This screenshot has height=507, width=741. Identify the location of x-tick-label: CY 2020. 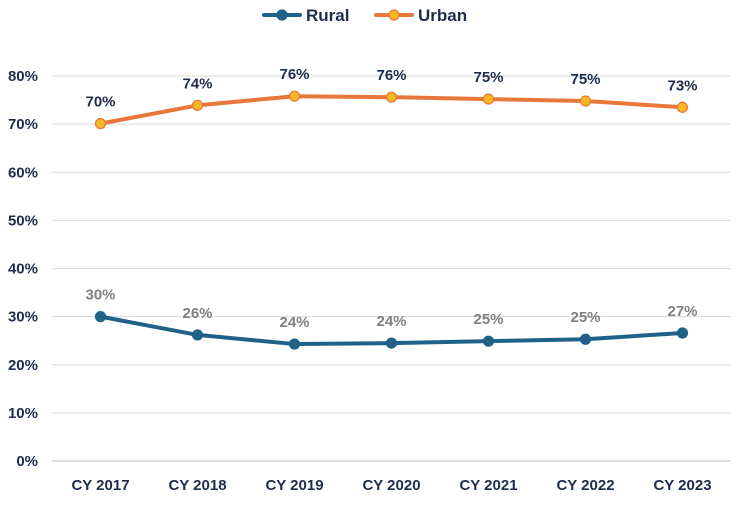
(391, 485).